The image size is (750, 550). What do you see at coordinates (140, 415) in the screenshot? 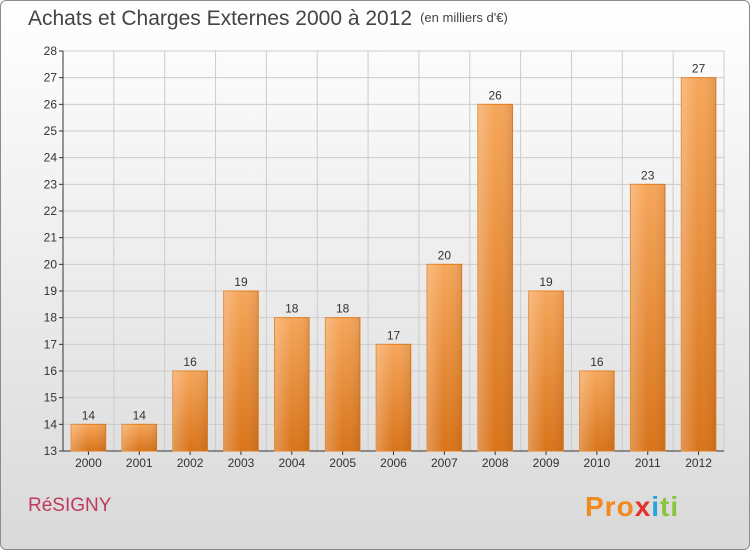
I see `value-label-2001: 14` at bounding box center [140, 415].